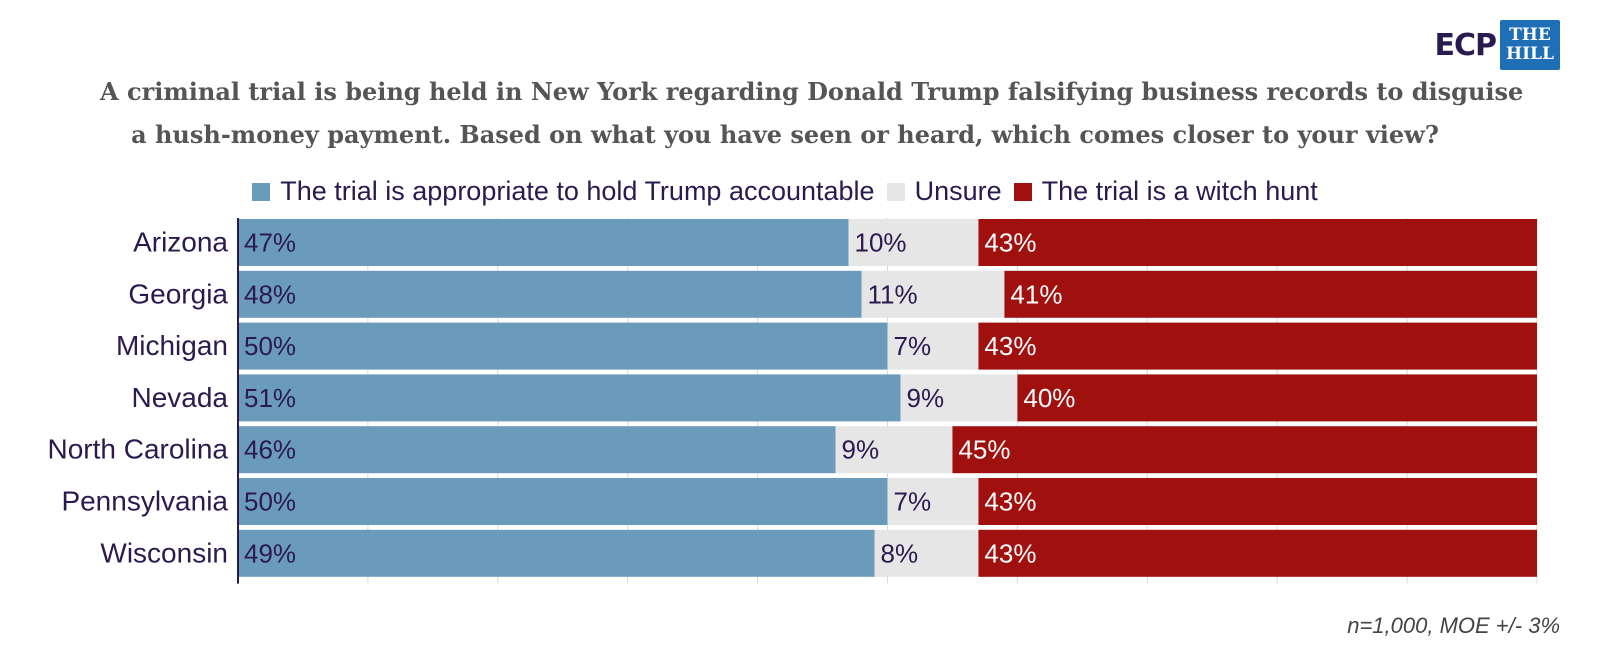 This screenshot has height=649, width=1600. Describe the element at coordinates (900, 553) in the screenshot. I see `data-label-unsure: 8%` at that location.